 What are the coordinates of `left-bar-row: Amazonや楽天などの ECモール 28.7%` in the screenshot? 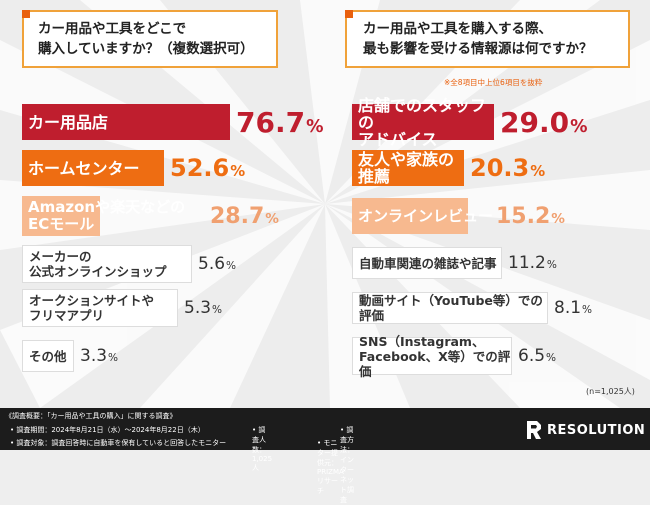 It's located at (150, 216).